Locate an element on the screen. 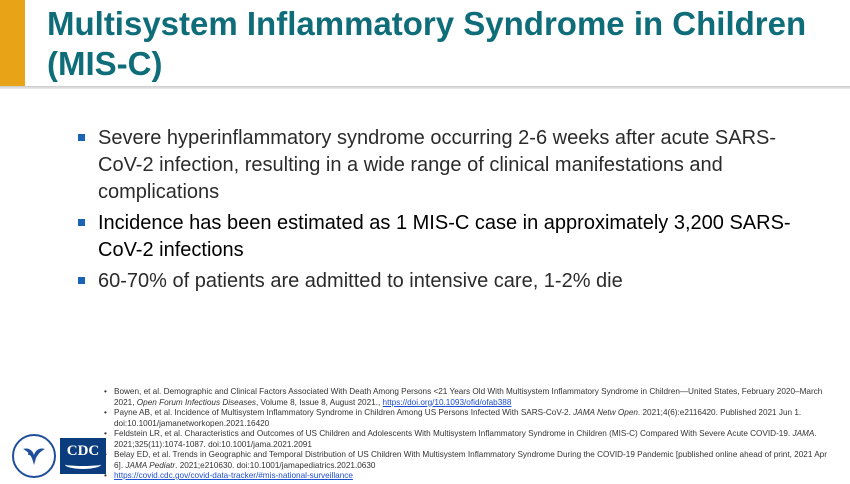  hhs-cdc-logo: CDC is located at coordinates (61, 456).